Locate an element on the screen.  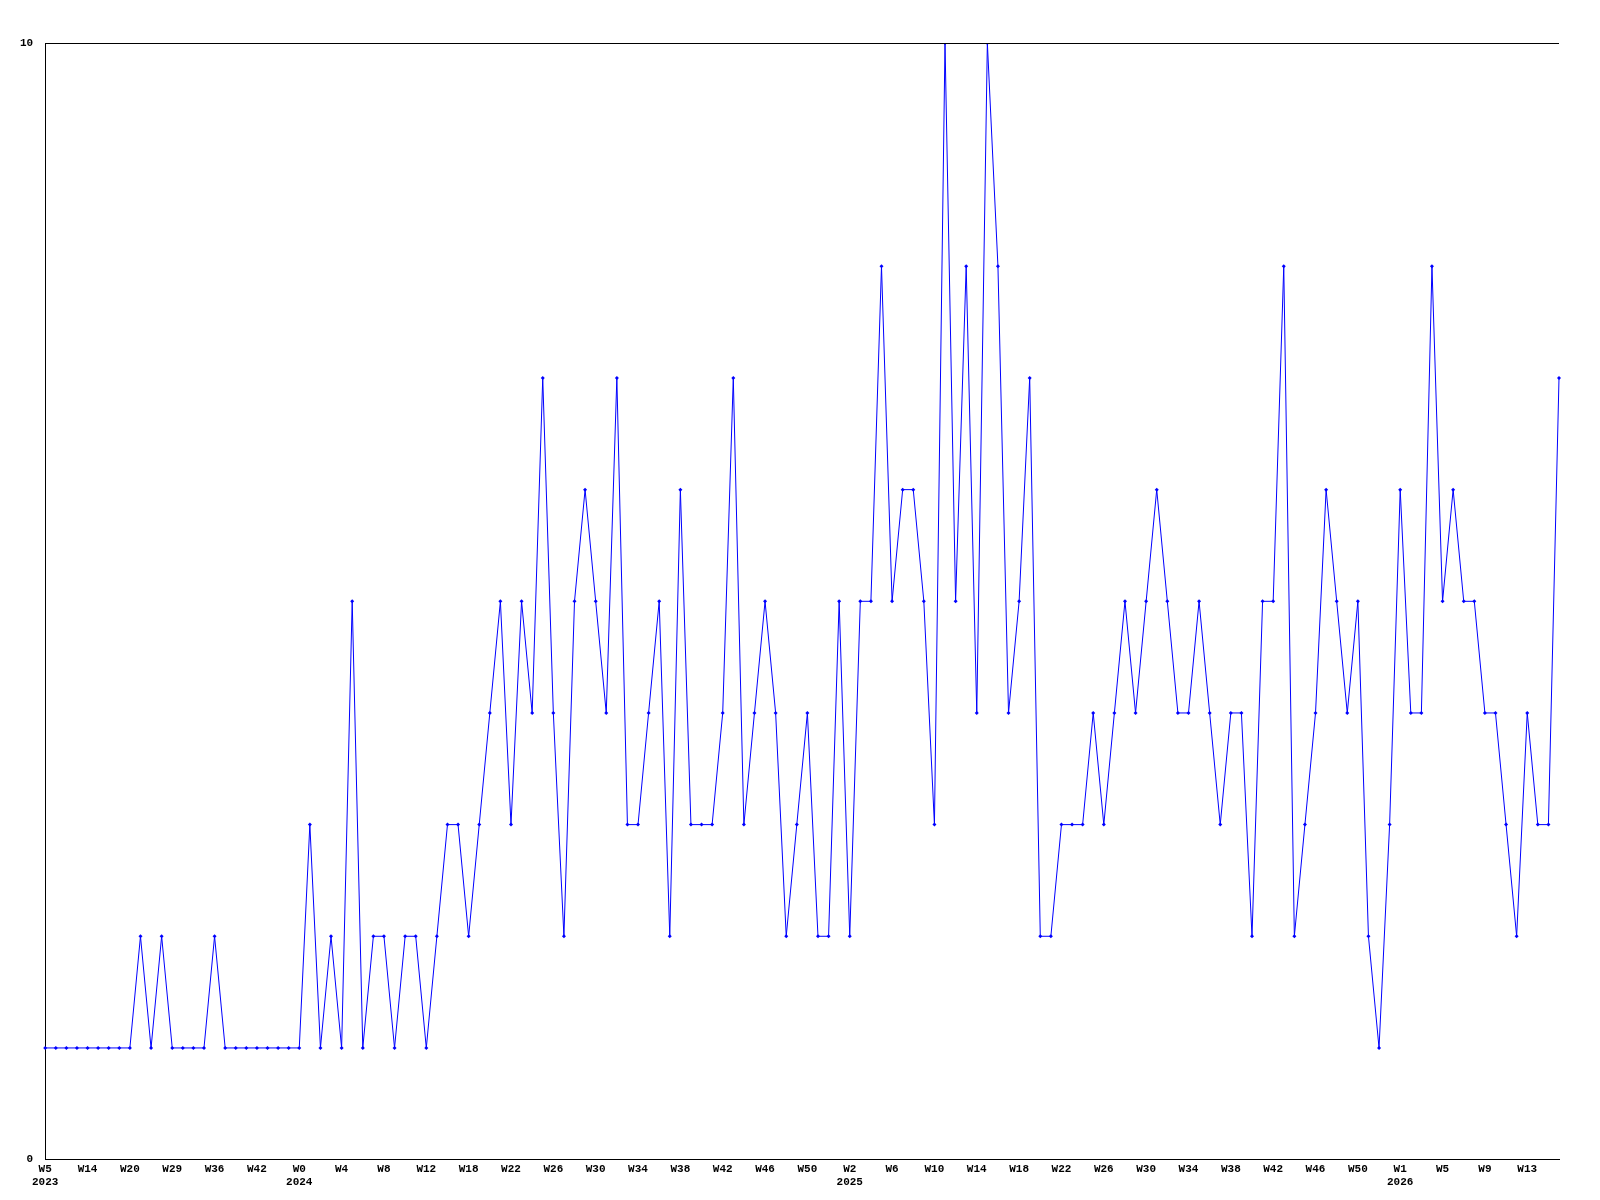
x-tick-label: W10 is located at coordinates (934, 1168).